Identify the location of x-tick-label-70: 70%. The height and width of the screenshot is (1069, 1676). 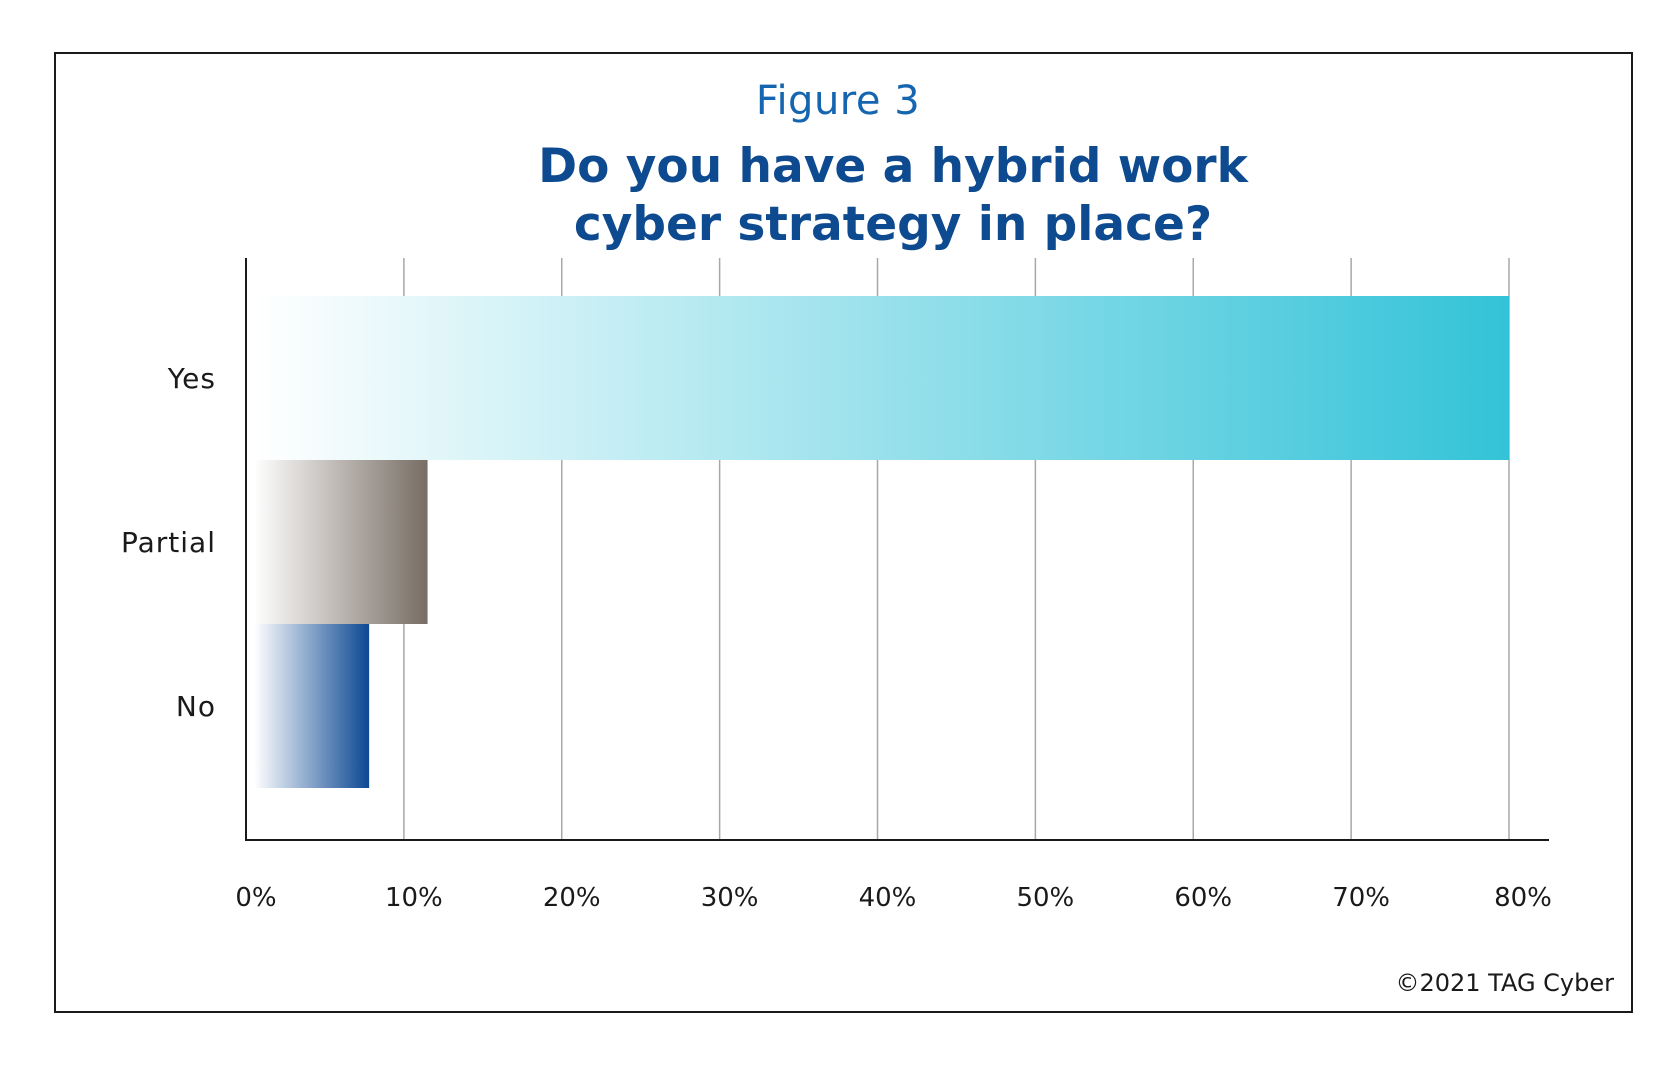
(1361, 898).